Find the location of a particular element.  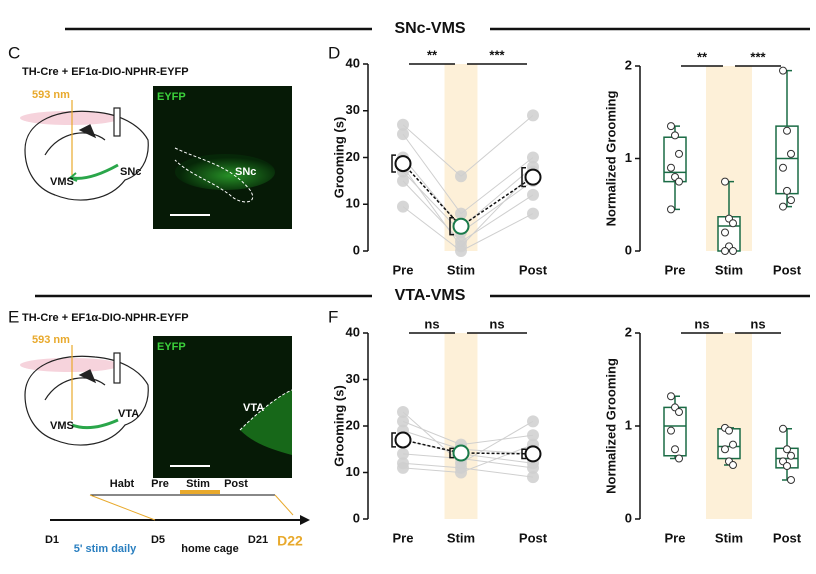

y-axis-label: Normalized Grooming is located at coordinates (610, 426).